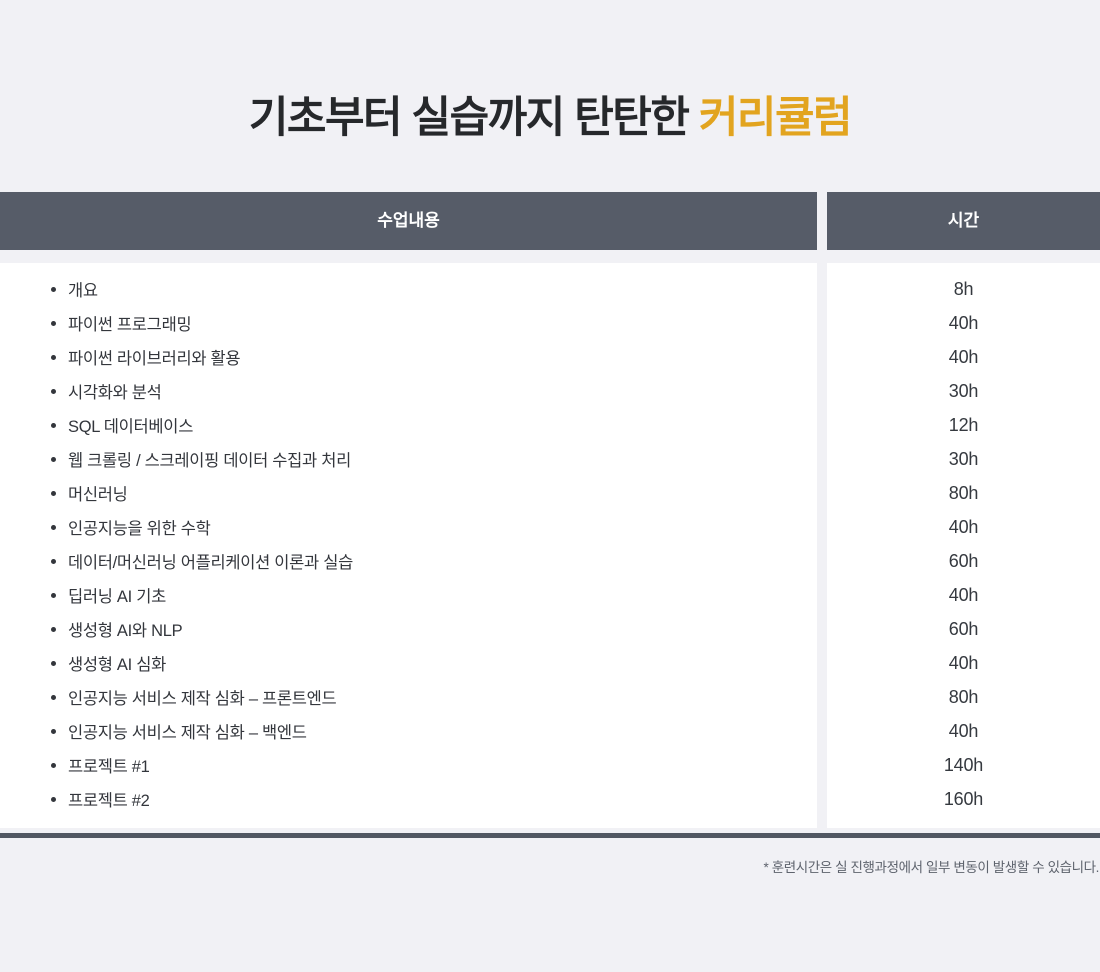 This screenshot has width=1100, height=972. What do you see at coordinates (963, 798) in the screenshot?
I see `hours-value: 160h` at bounding box center [963, 798].